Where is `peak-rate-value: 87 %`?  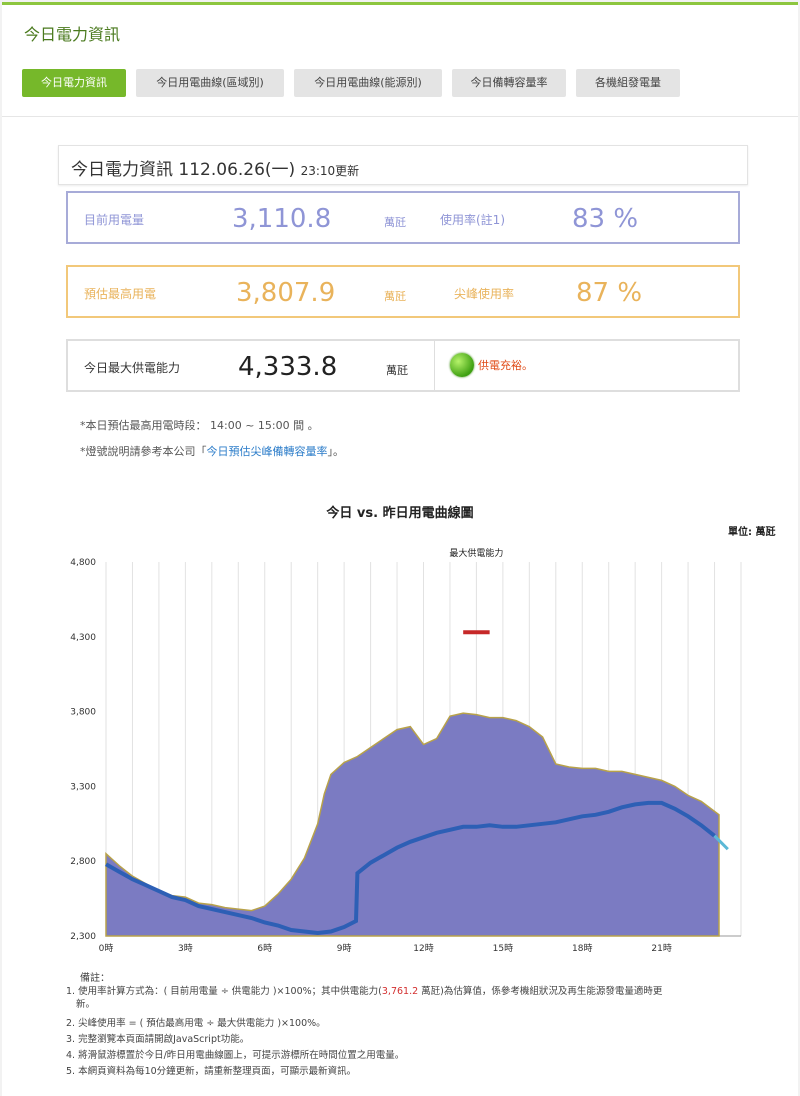 peak-rate-value: 87 % is located at coordinates (609, 293).